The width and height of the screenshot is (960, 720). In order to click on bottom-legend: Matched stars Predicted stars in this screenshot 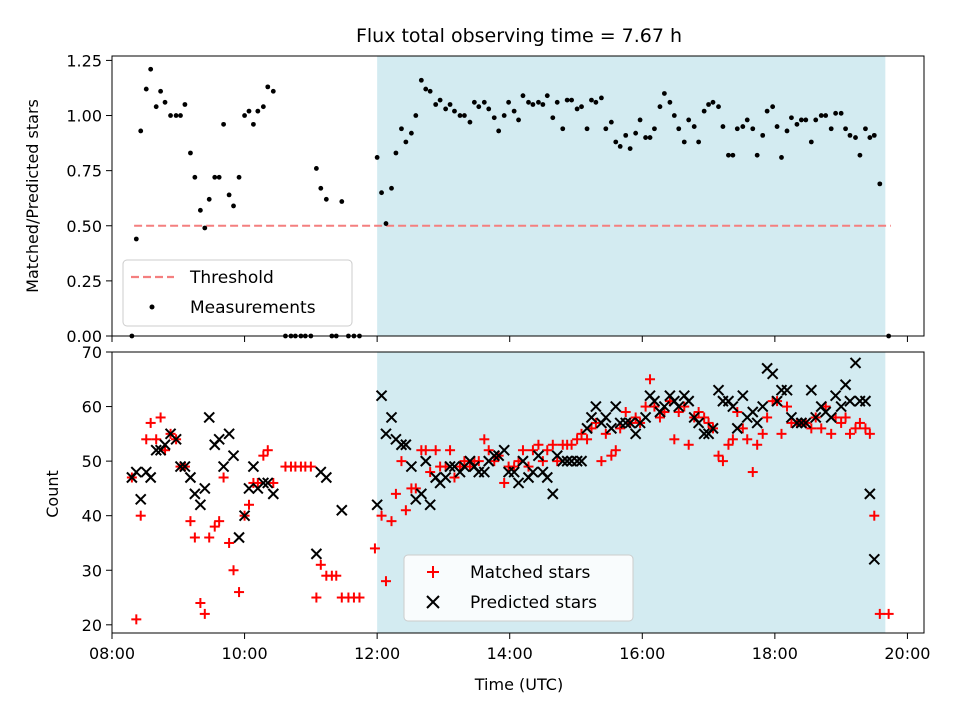, I will do `click(518, 588)`.